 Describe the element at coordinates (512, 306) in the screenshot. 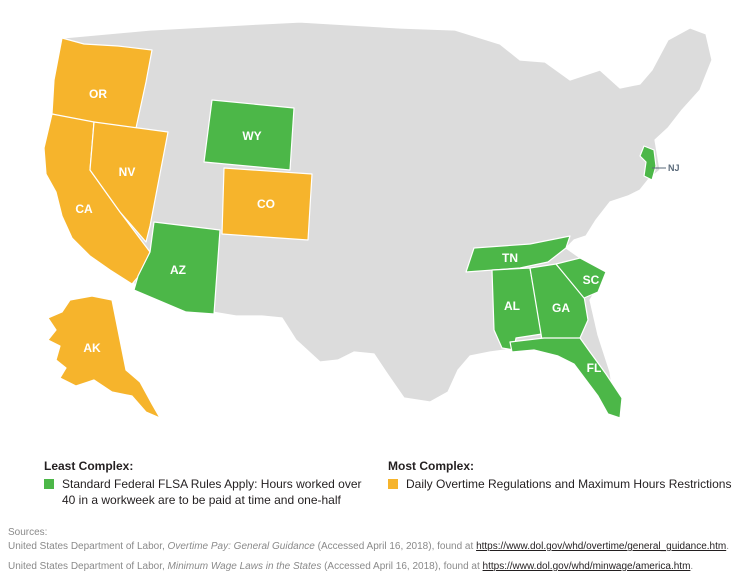

I see `label-al: AL` at that location.